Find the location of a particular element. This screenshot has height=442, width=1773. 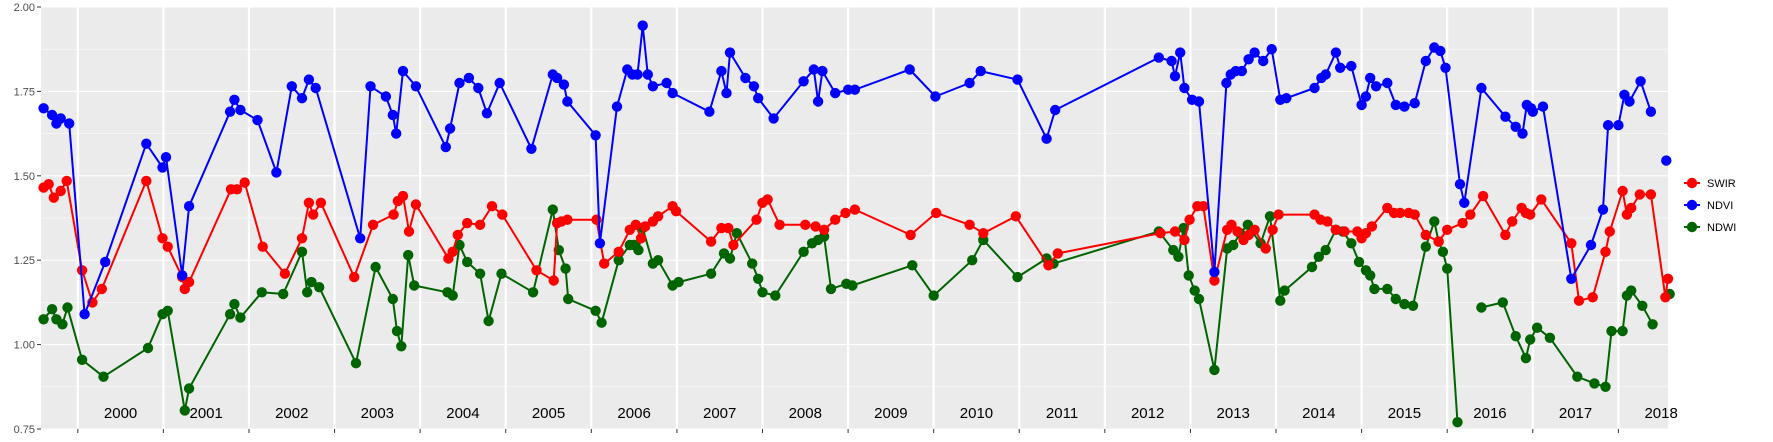

year-label: 2002 is located at coordinates (291, 413).